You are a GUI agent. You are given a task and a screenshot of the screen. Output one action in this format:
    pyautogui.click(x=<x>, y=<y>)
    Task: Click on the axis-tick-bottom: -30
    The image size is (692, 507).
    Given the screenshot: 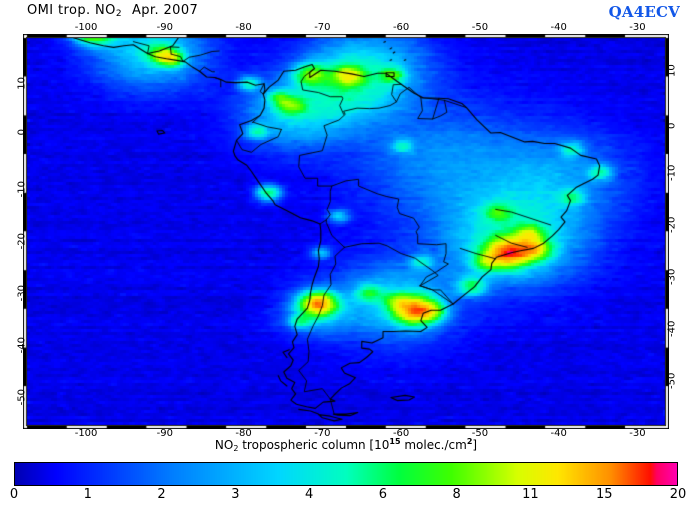 What is the action you would take?
    pyautogui.click(x=637, y=433)
    